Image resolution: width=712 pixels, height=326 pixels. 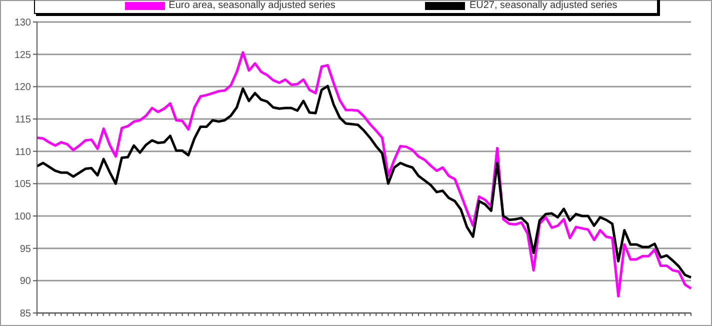 What do you see at coordinates (23, 217) in the screenshot?
I see `y-tick-label: 100` at bounding box center [23, 217].